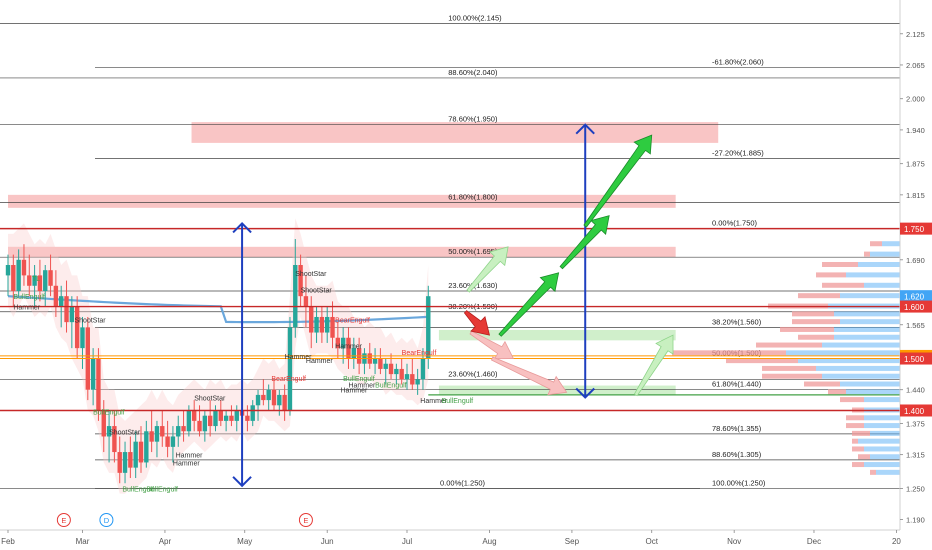 This screenshot has width=932, height=550. I want to click on price-tick-label: 2.000, so click(915, 99).